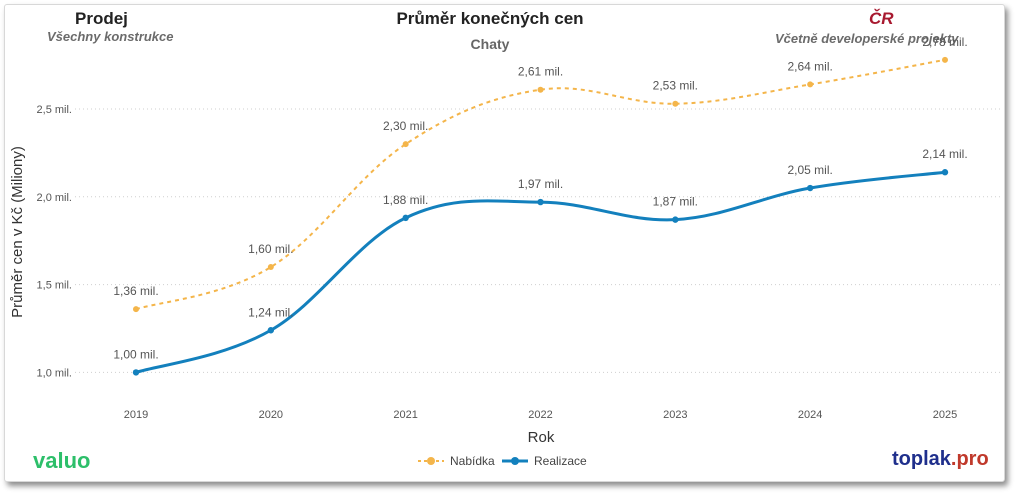  Describe the element at coordinates (809, 66) in the screenshot. I see `data-label: 2,64 mil.` at that location.